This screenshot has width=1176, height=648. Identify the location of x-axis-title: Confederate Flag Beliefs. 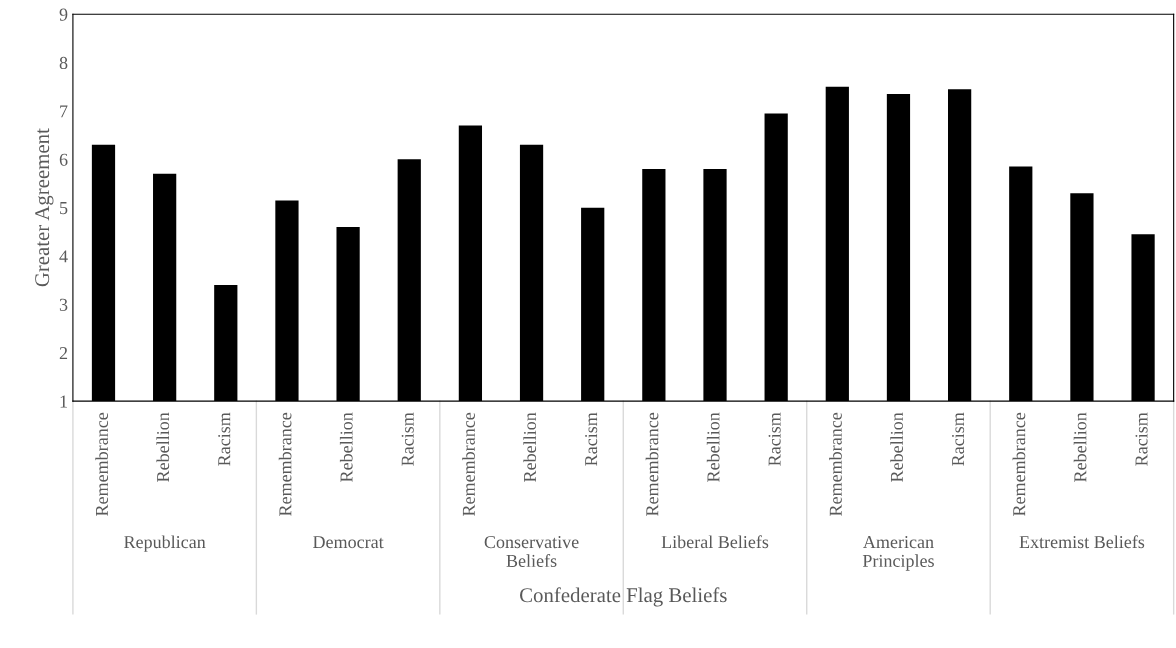
(623, 597).